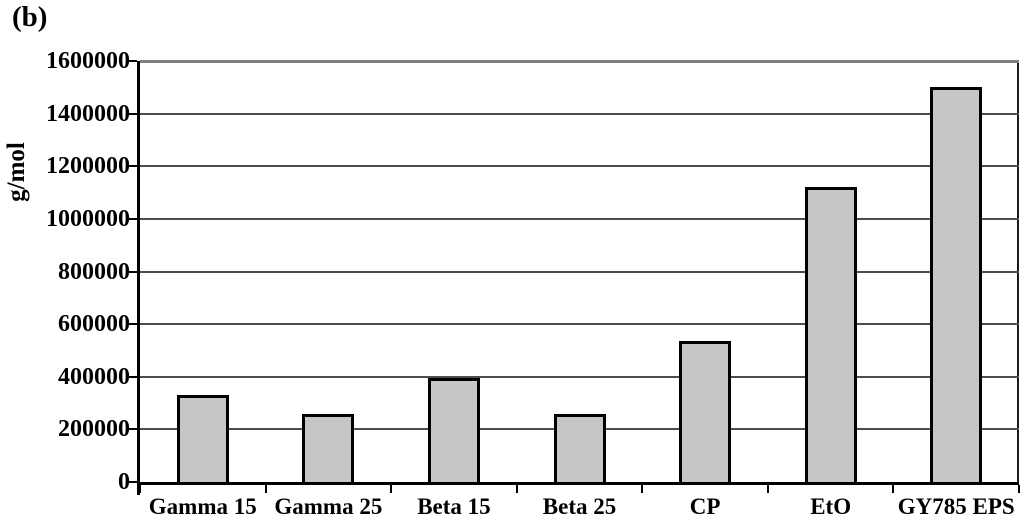  Describe the element at coordinates (94, 324) in the screenshot. I see `y-axis-tick-label: 600000` at that location.